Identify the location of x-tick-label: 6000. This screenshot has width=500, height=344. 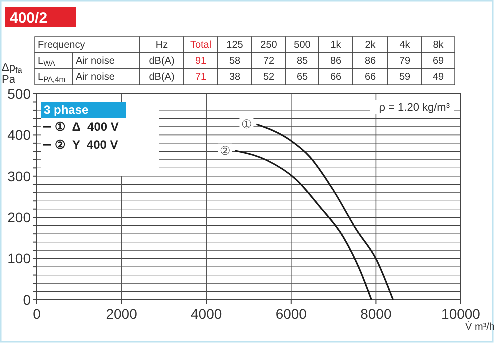
(292, 314).